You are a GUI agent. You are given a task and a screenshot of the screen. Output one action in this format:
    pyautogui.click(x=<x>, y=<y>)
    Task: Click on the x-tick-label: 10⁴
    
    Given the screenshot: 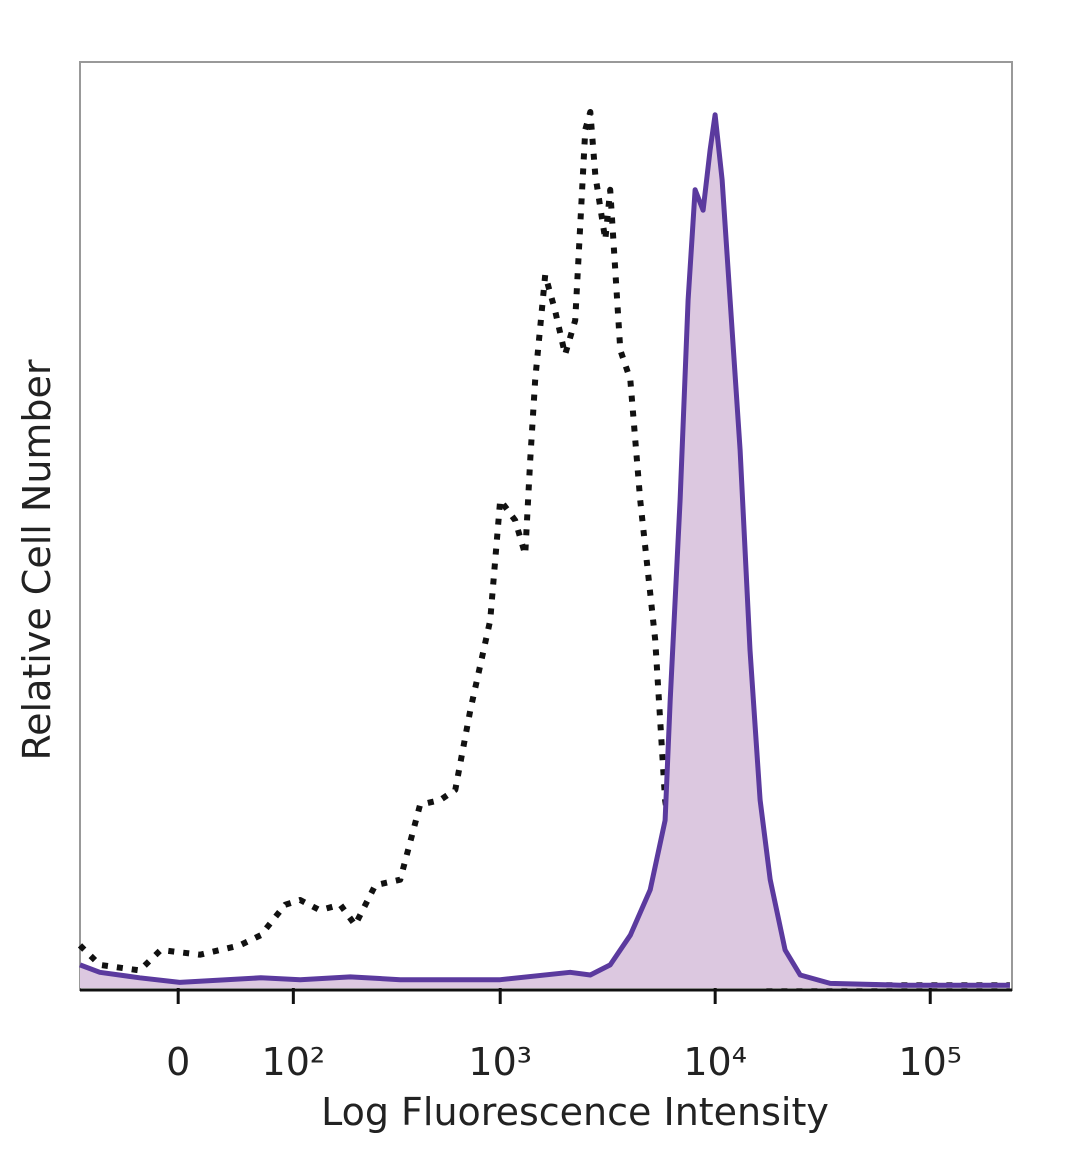 What is the action you would take?
    pyautogui.click(x=715, y=1062)
    